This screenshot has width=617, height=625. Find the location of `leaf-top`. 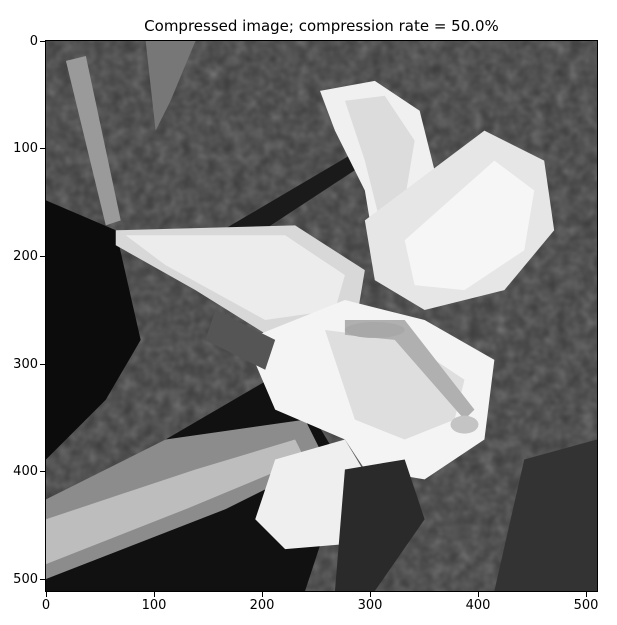

leaf-top is located at coordinates (170, 86).